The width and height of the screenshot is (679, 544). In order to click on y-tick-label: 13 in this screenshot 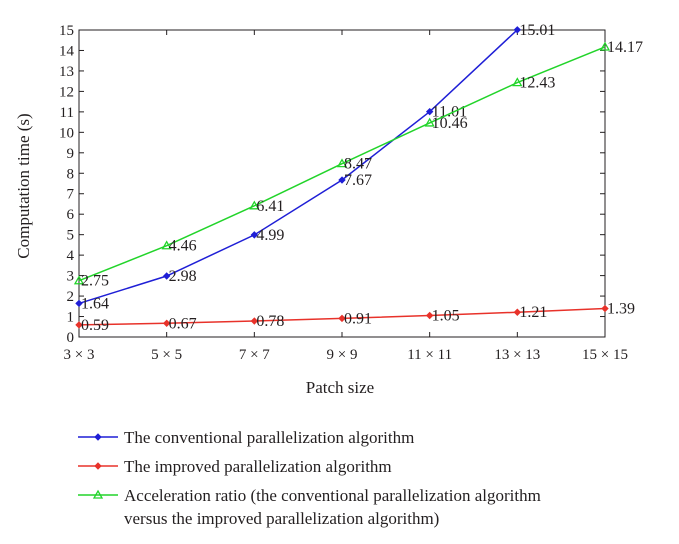, I will do `click(66, 72)`.